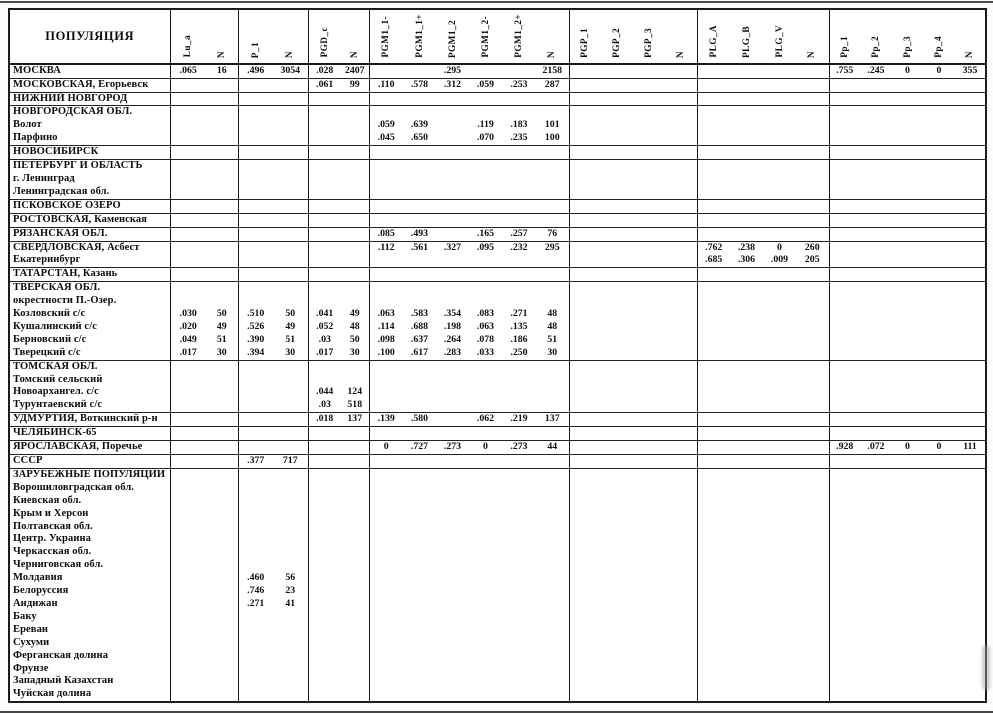  Describe the element at coordinates (497, 656) in the screenshot. I see `table-row: Ферганская долина` at that location.